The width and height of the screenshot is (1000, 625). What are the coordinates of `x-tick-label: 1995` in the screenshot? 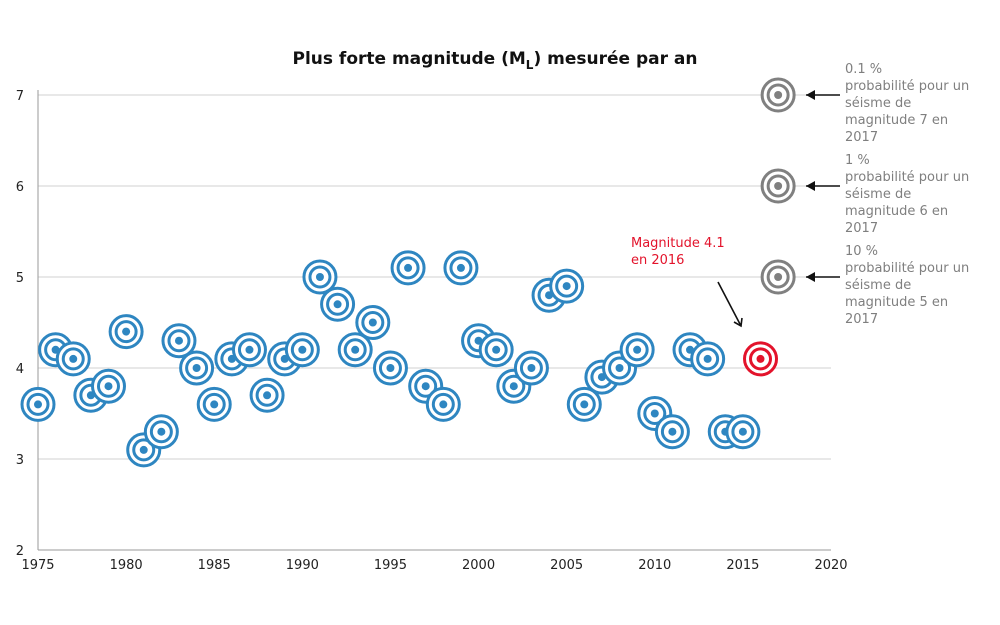 It's located at (390, 565).